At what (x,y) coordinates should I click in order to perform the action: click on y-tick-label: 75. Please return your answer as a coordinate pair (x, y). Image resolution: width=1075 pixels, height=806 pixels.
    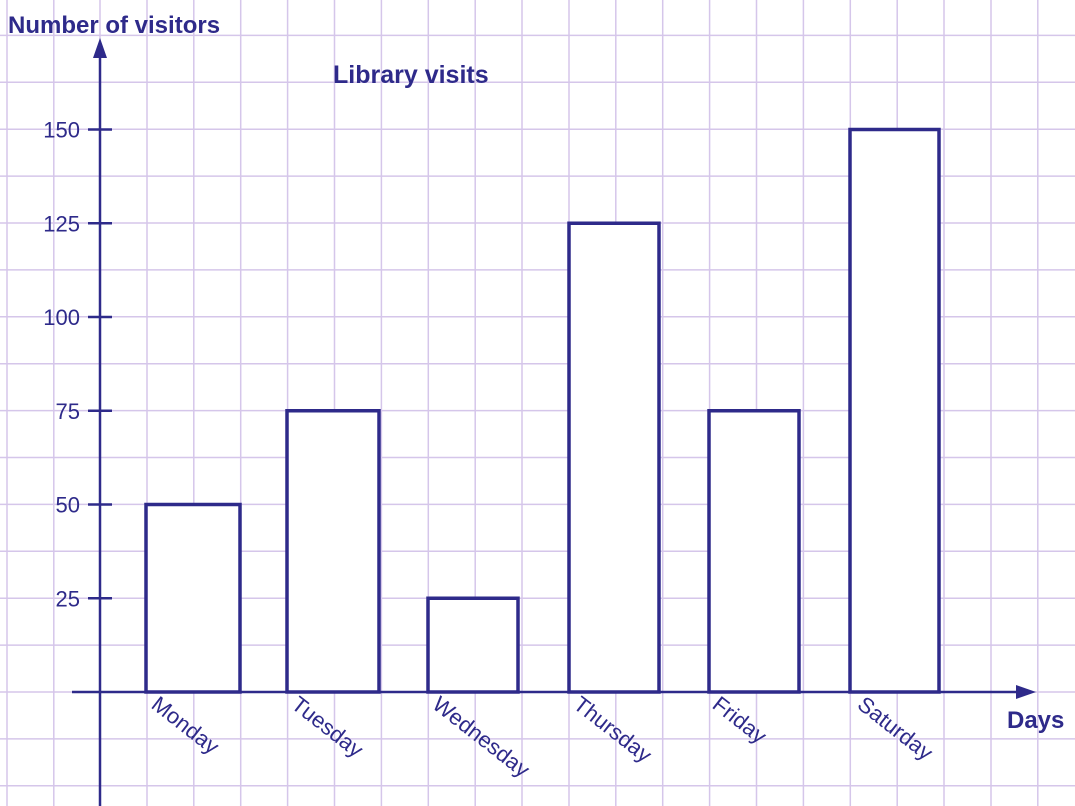
    Looking at the image, I should click on (68, 411).